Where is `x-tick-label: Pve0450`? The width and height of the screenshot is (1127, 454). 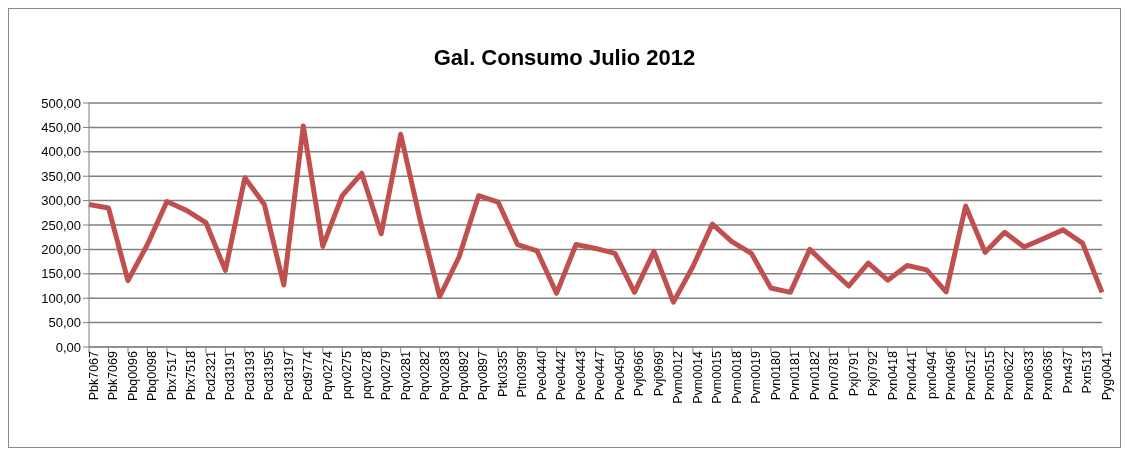
x-tick-label: Pve0450 is located at coordinates (619, 375).